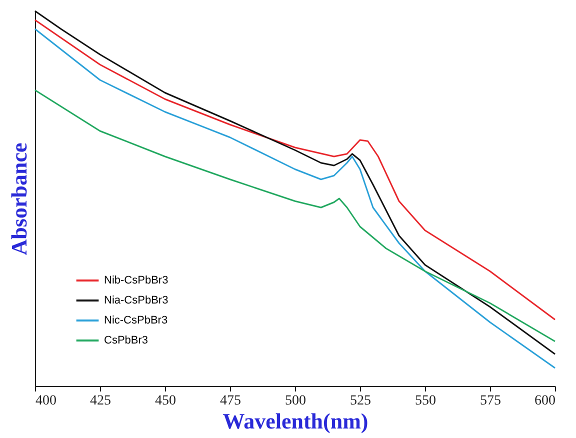 This screenshot has height=438, width=576. What do you see at coordinates (295, 401) in the screenshot?
I see `x-tick-label: 500` at bounding box center [295, 401].